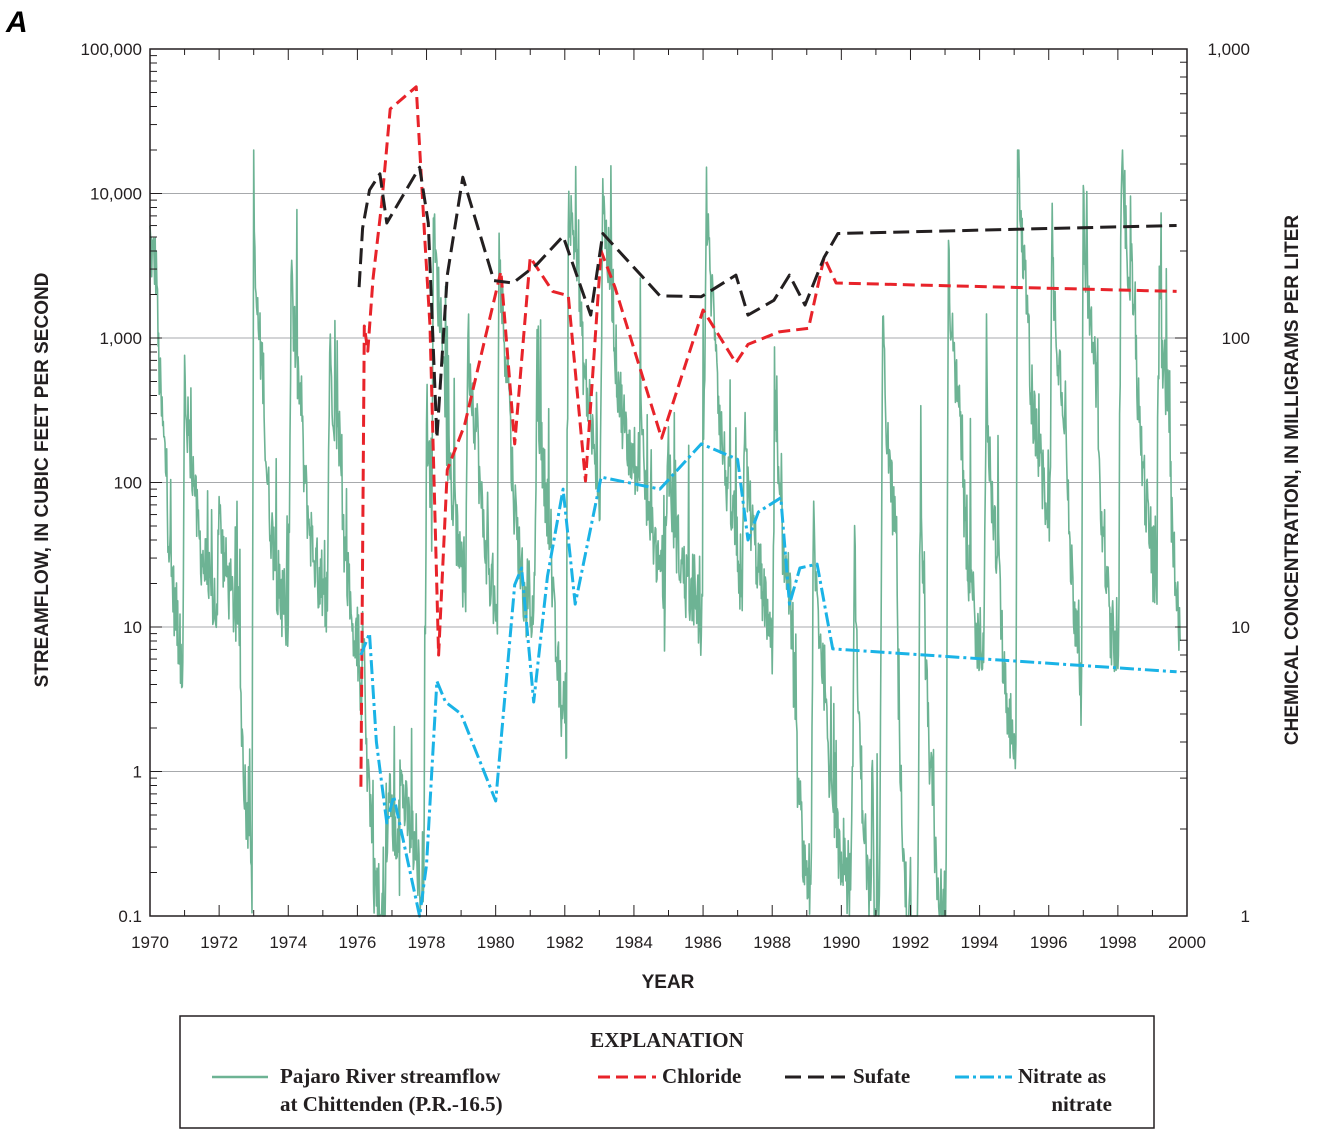 Image resolution: width=1317 pixels, height=1134 pixels. What do you see at coordinates (128, 483) in the screenshot?
I see `y-left-tick-label: 100` at bounding box center [128, 483].